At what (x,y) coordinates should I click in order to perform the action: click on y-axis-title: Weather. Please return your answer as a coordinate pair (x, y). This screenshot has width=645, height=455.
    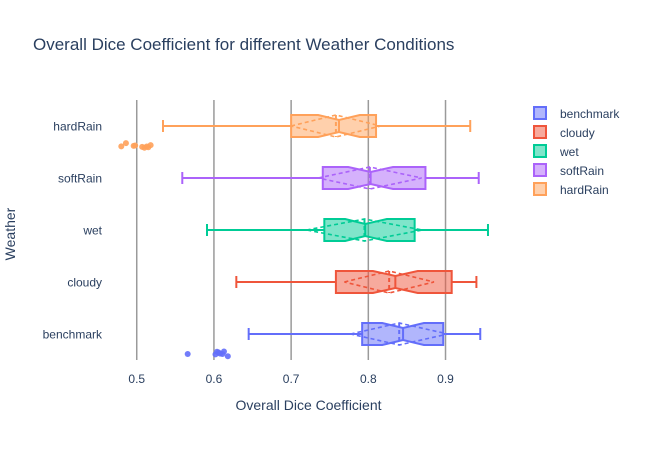
    Looking at the image, I should click on (10, 233).